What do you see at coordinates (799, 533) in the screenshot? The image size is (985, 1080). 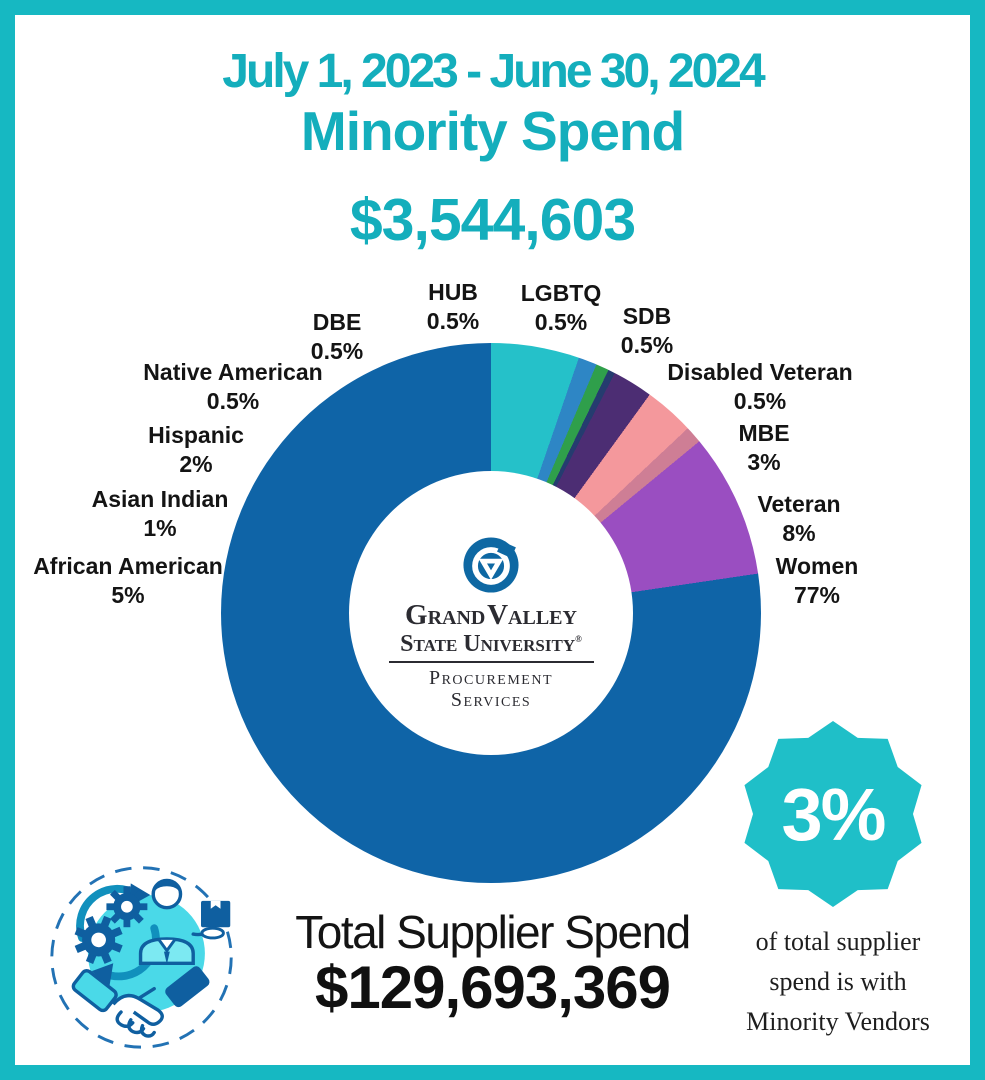 I see `chart-label-value: 8%` at bounding box center [799, 533].